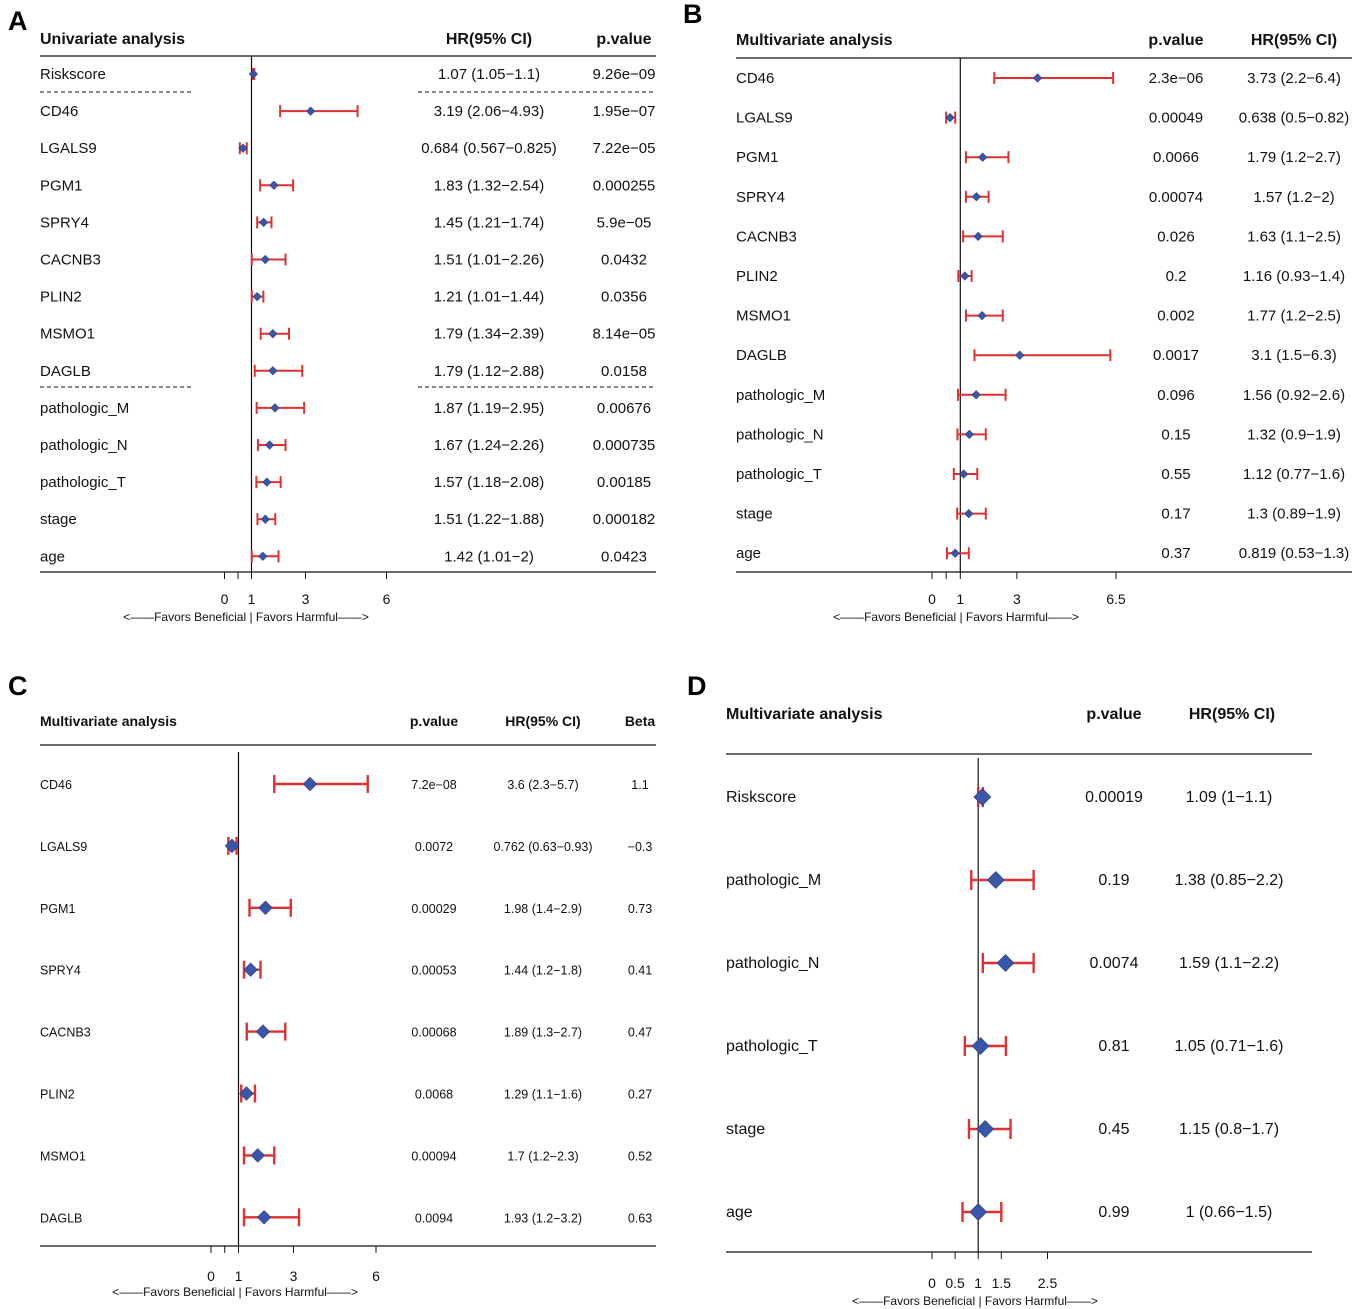 Image resolution: width=1352 pixels, height=1309 pixels. I want to click on p-value: 0.37, so click(1175, 553).